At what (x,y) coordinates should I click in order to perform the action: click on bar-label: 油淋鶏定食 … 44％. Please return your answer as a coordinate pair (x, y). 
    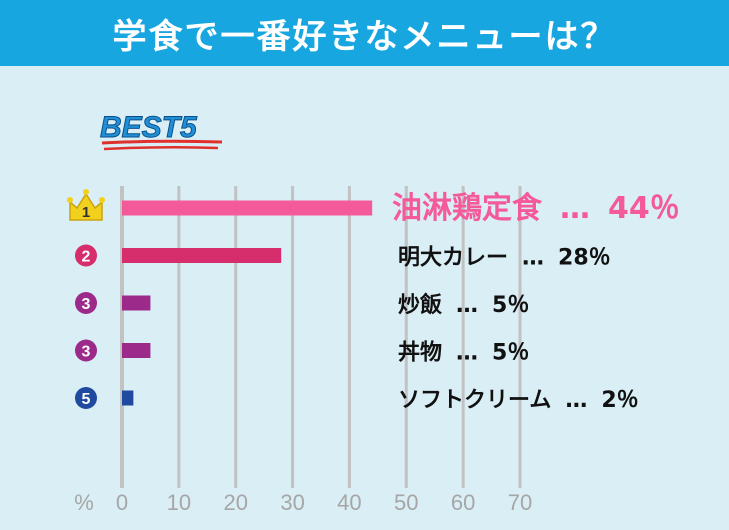
    Looking at the image, I should click on (536, 208).